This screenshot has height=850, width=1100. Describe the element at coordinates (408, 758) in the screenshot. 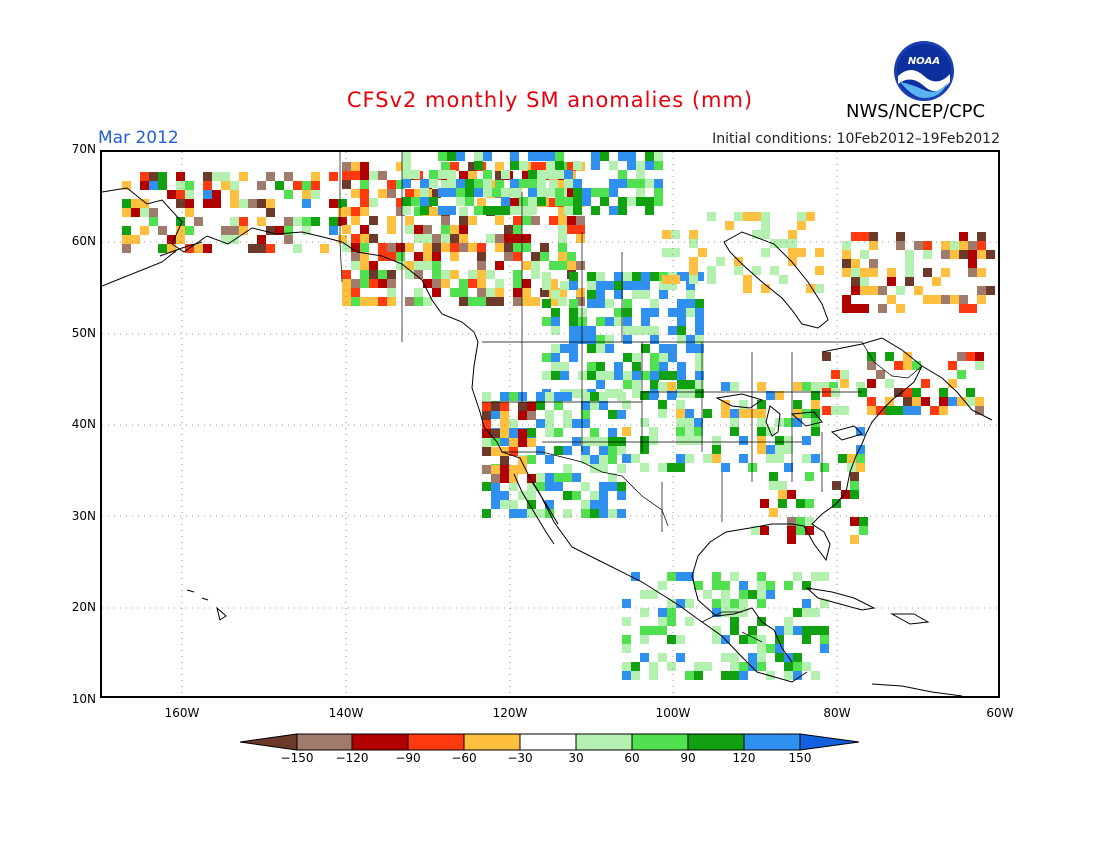

I see `legend-label: −90` at that location.